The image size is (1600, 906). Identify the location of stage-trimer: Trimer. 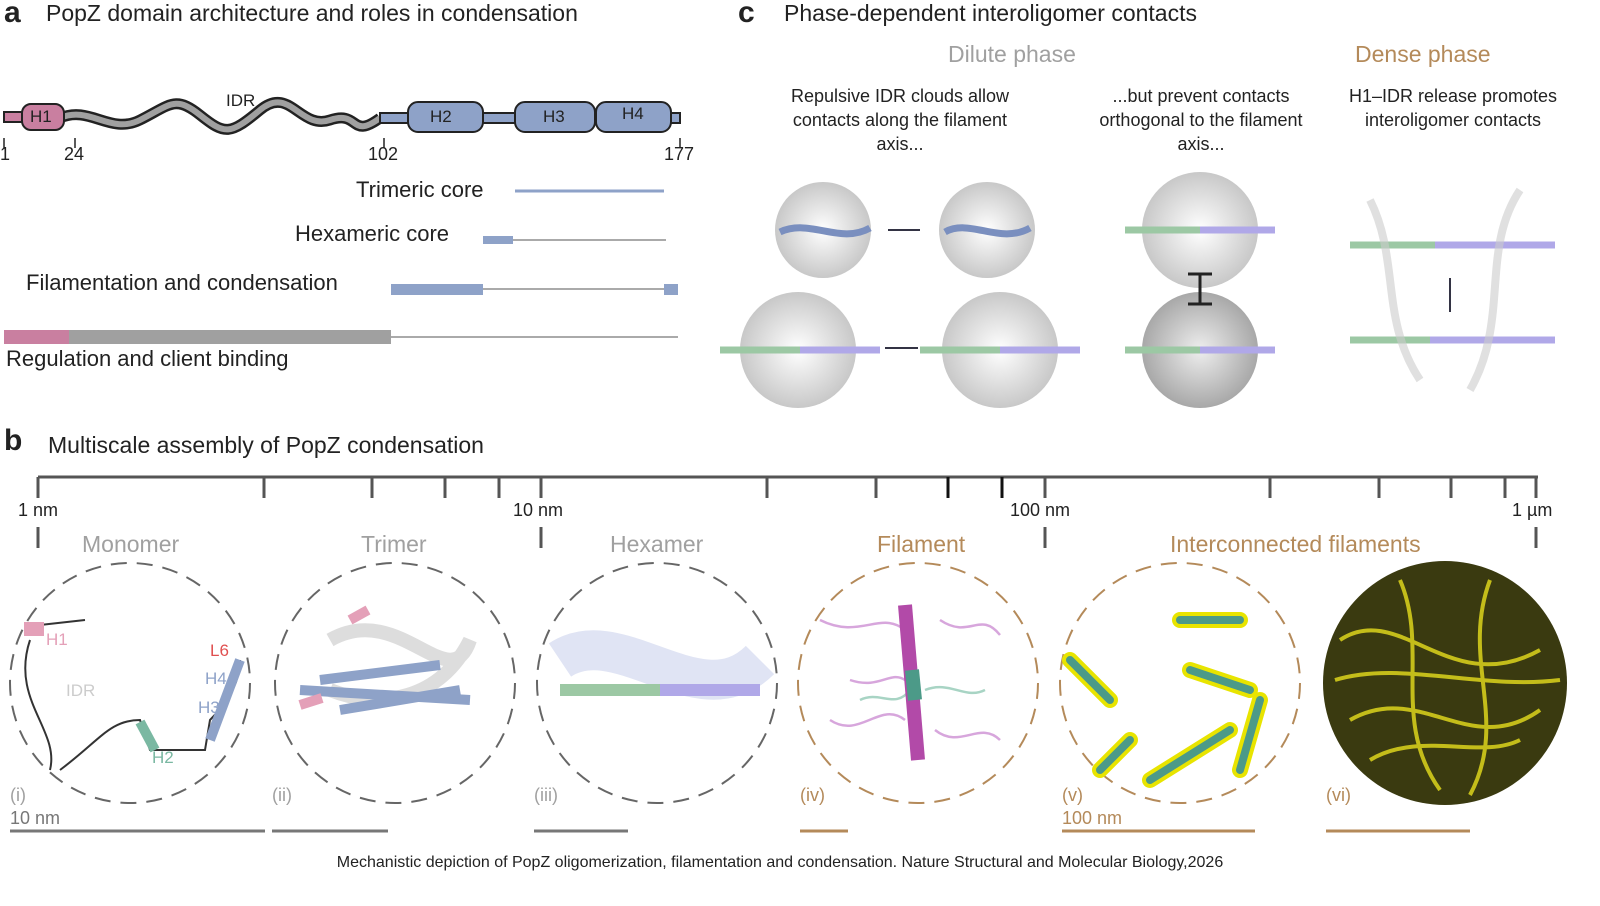
(394, 544).